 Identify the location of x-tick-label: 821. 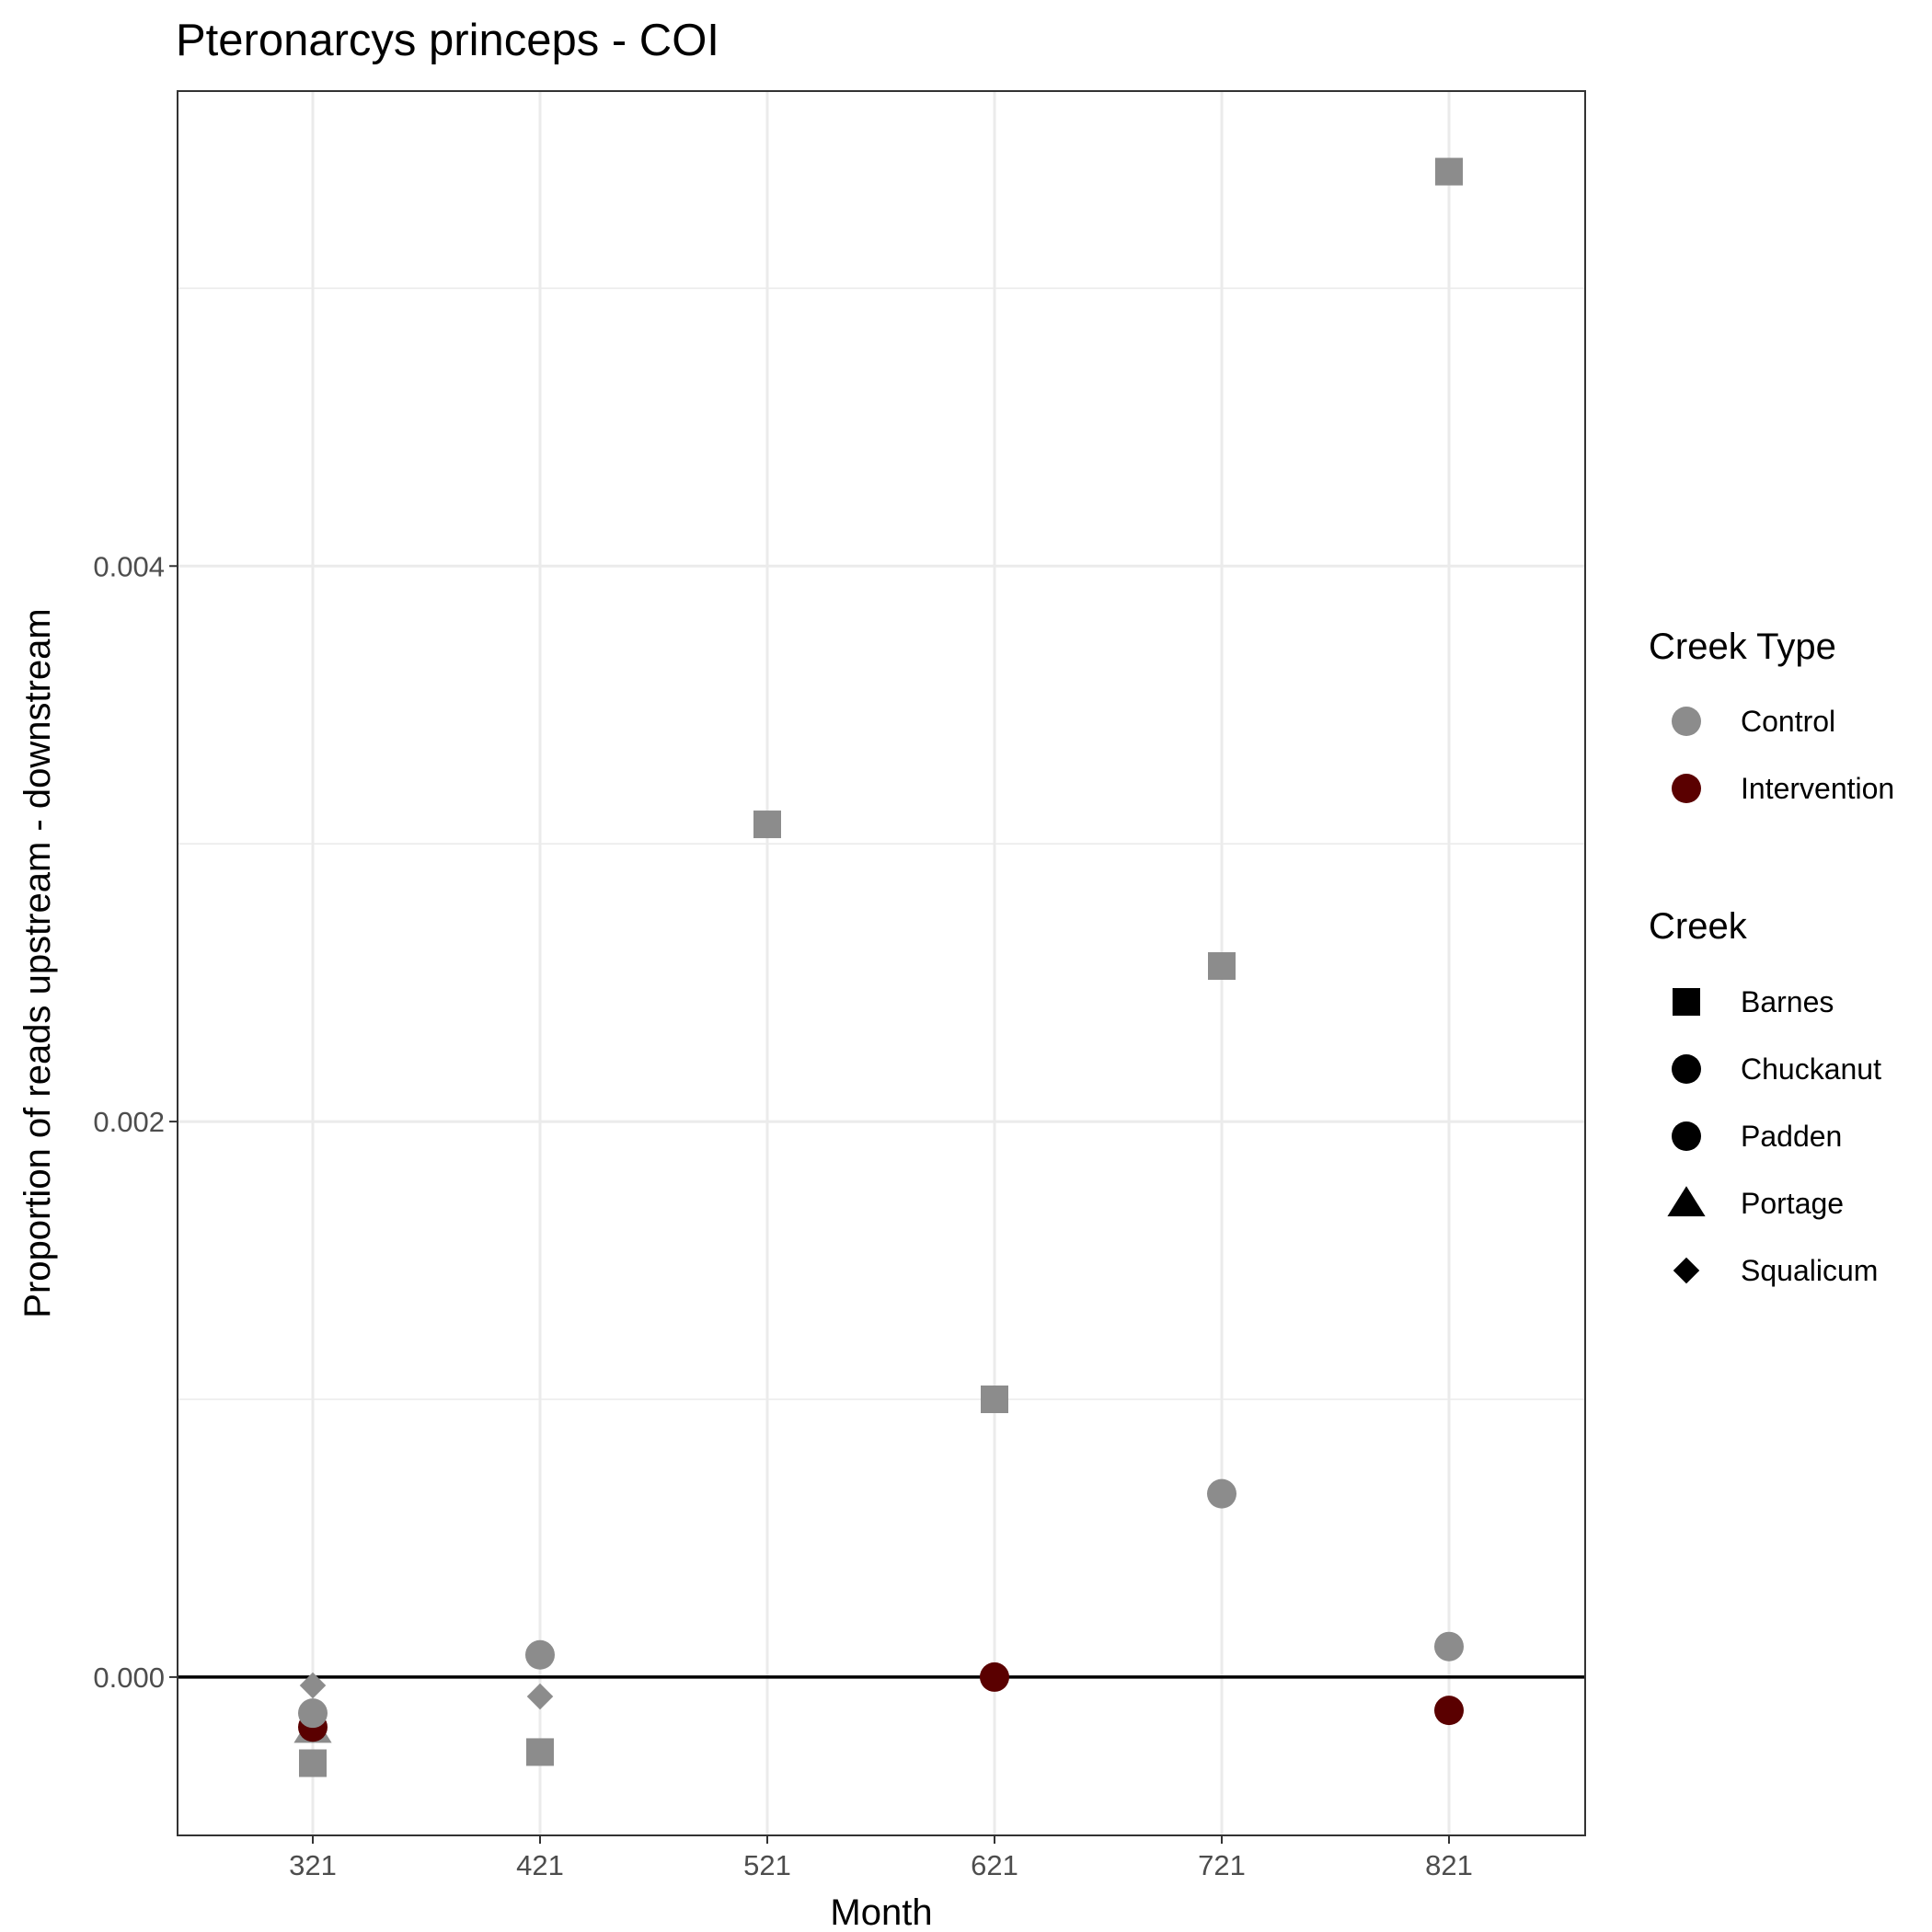
(1449, 1865).